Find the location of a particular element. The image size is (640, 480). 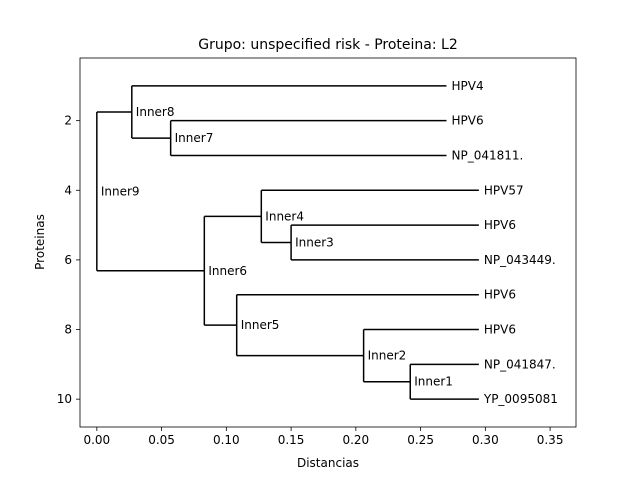

x-tick-label: 0.35 is located at coordinates (550, 440).